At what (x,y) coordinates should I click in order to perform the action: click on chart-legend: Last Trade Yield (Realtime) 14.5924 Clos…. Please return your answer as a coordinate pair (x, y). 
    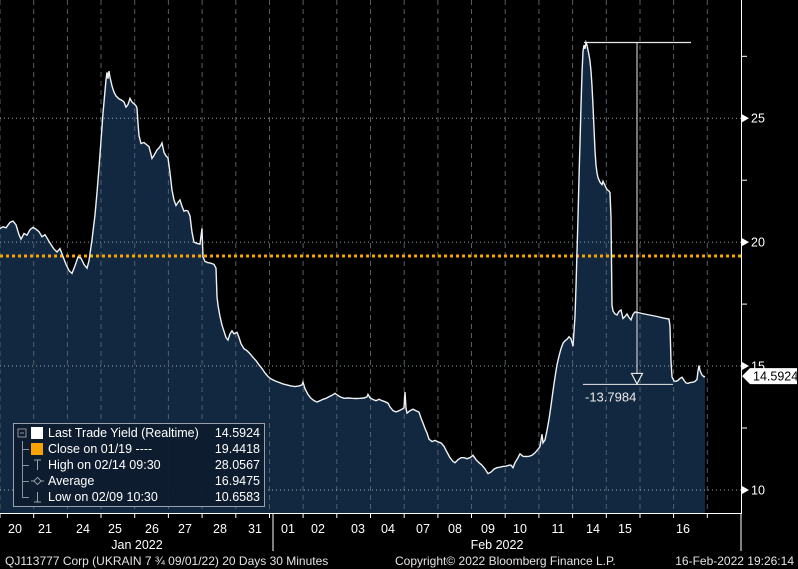
    Looking at the image, I should click on (139, 465).